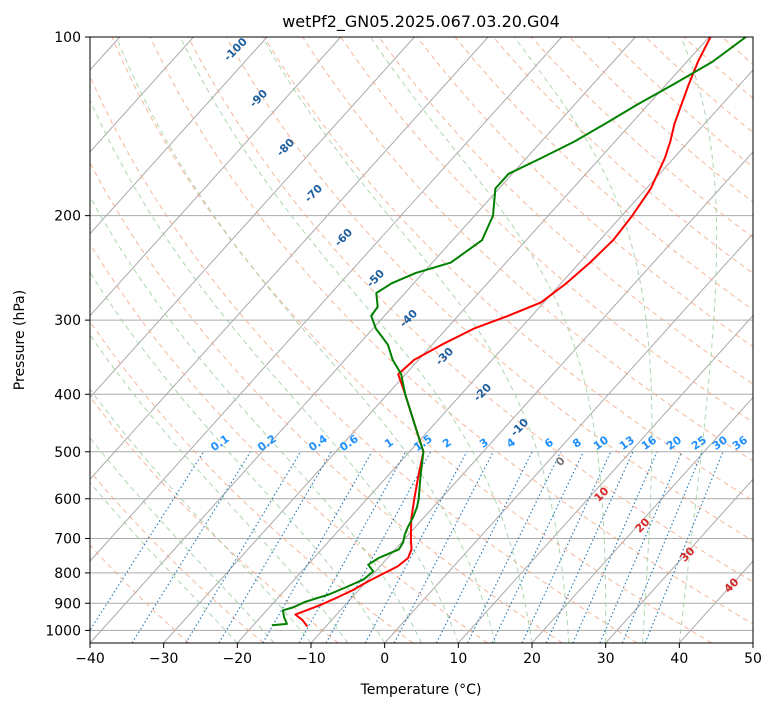 The width and height of the screenshot is (775, 712). Describe the element at coordinates (67, 540) in the screenshot. I see `y-tick-label: 700` at that location.